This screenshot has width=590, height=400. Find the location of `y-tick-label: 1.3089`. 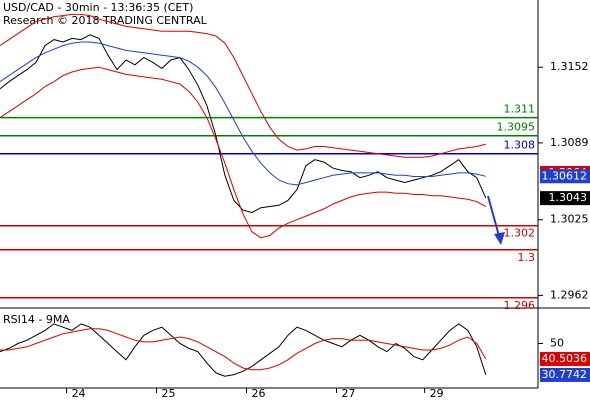

y-tick-label: 1.3089 is located at coordinates (569, 142).